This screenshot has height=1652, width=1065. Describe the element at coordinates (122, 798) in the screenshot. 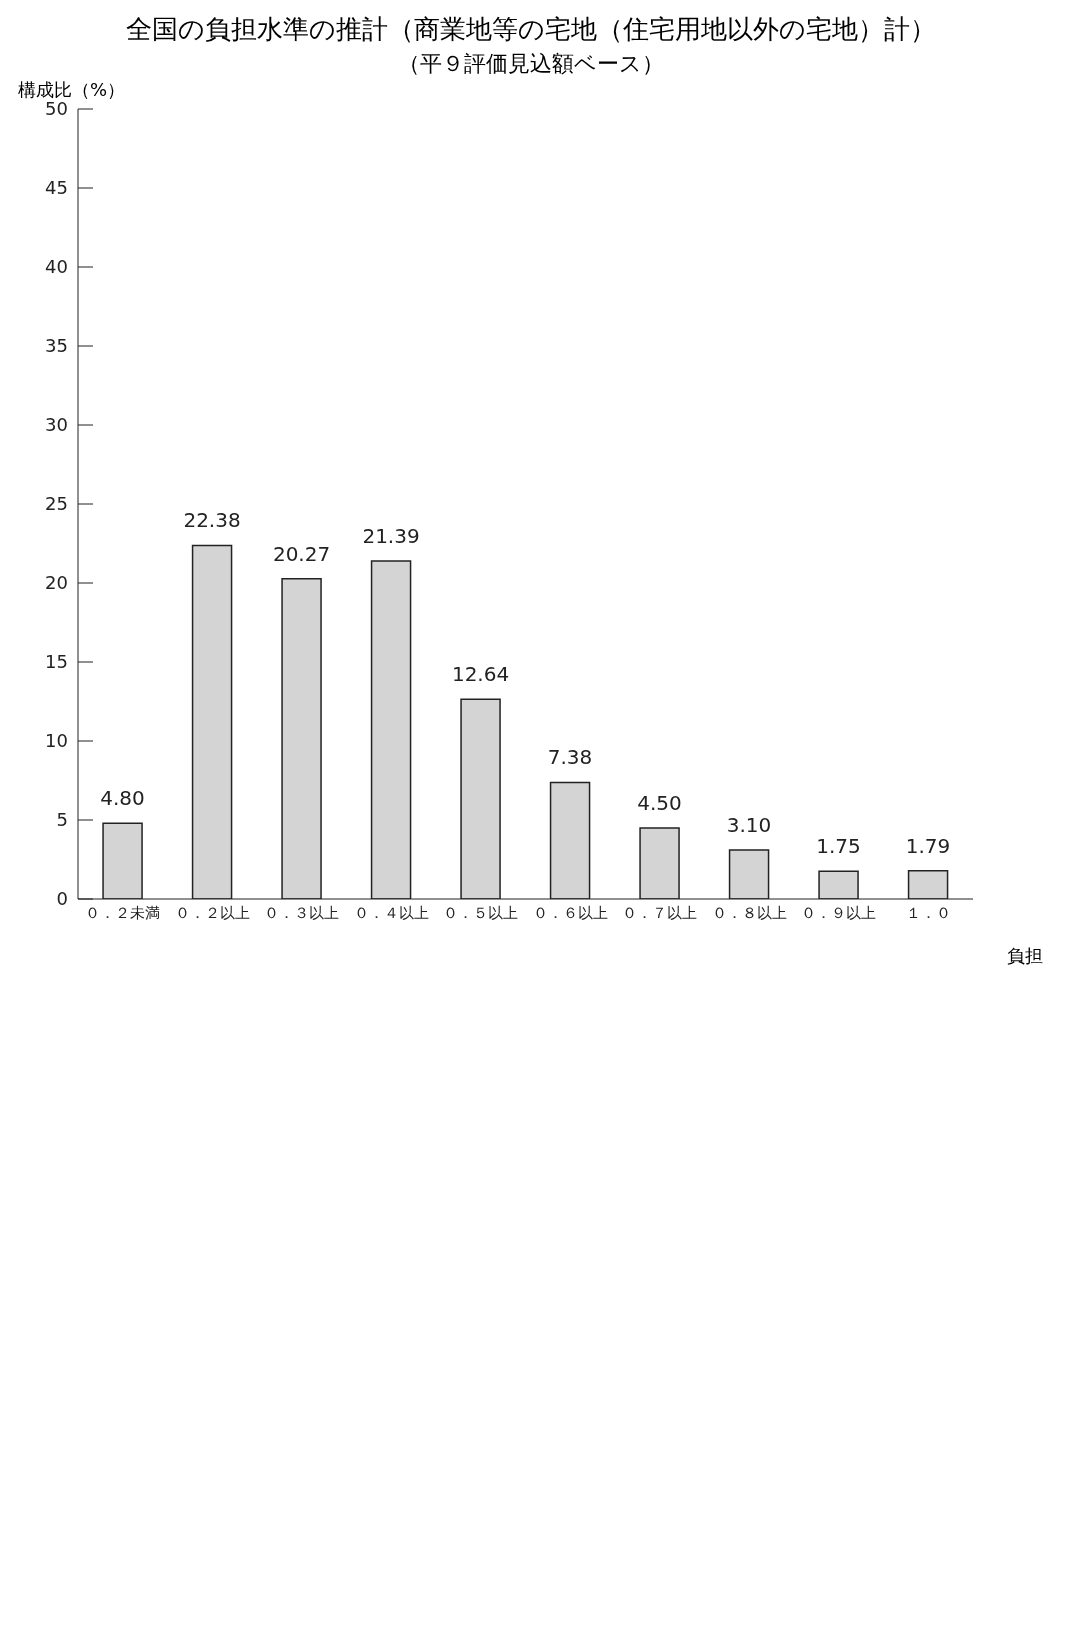

I see `data-label: 4.80` at that location.